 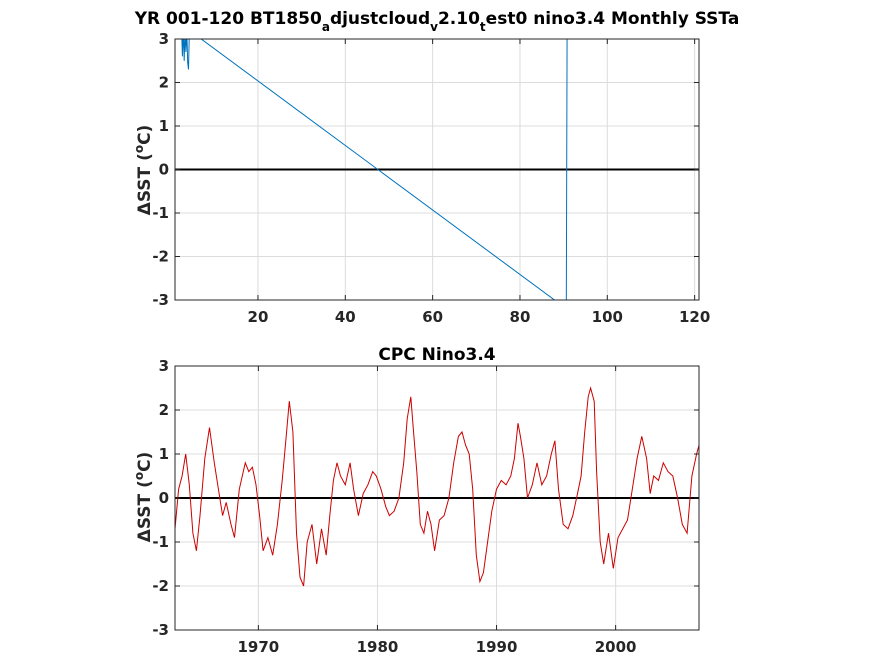 What do you see at coordinates (258, 647) in the screenshot?
I see `x-tick-label: 1970` at bounding box center [258, 647].